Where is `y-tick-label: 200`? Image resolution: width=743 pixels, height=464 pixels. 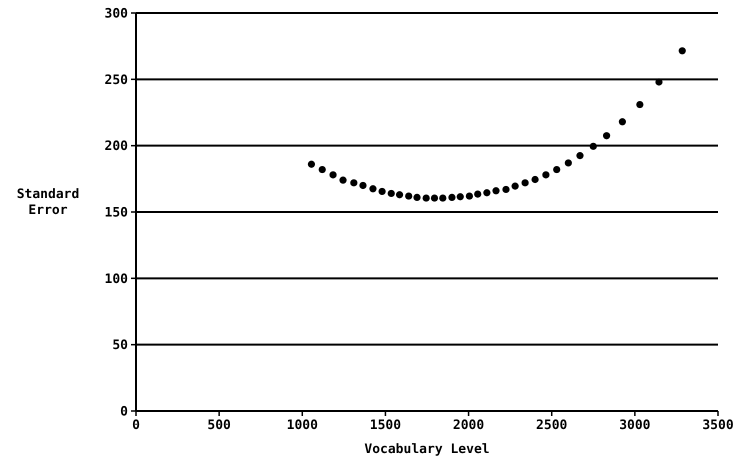
y-tick-label: 200 is located at coordinates (116, 146).